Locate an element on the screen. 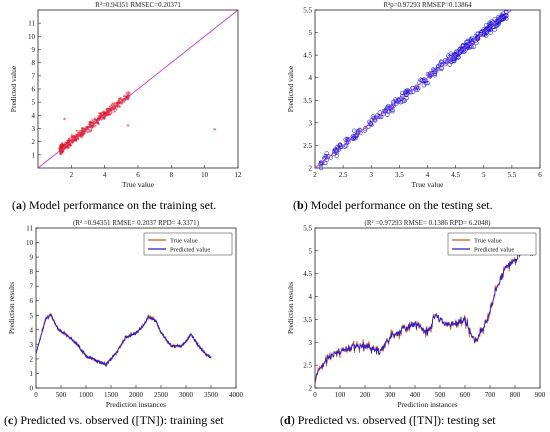 This screenshot has height=432, width=550. identity-line-b is located at coordinates (413, 89).